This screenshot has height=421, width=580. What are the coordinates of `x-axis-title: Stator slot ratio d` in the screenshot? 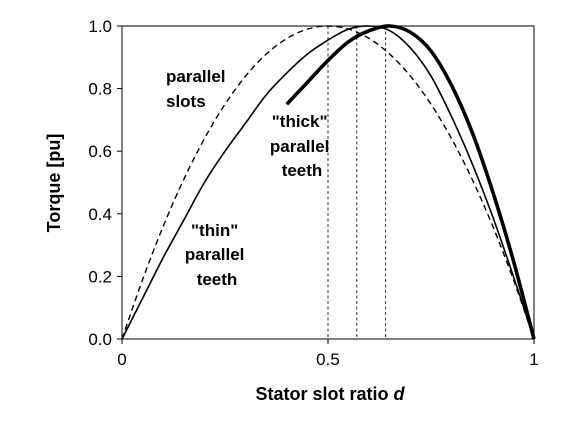 It's located at (330, 394).